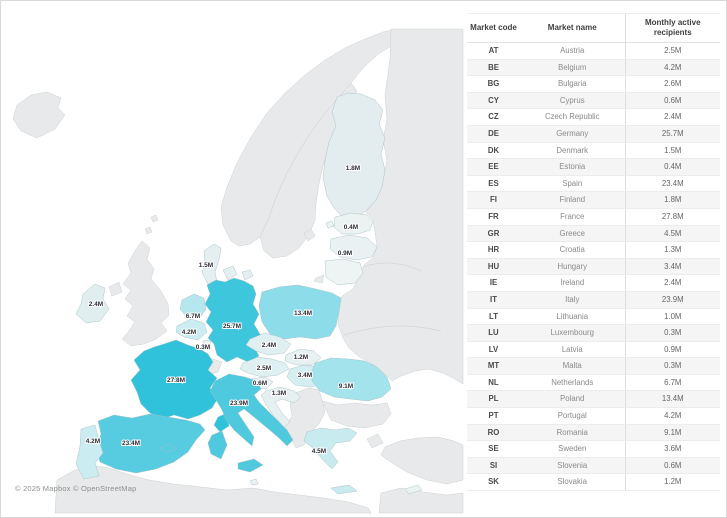 This screenshot has height=518, width=727. I want to click on map-country-be, so click(191, 329).